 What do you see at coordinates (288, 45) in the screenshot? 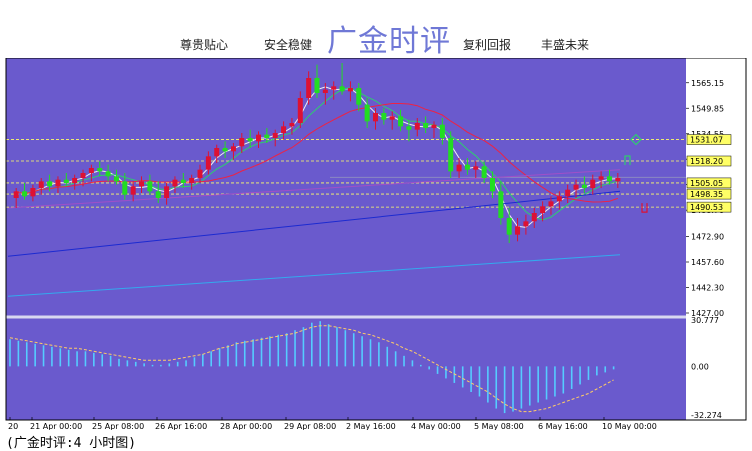
I see `nav-item-security: 安全稳健` at bounding box center [288, 45].